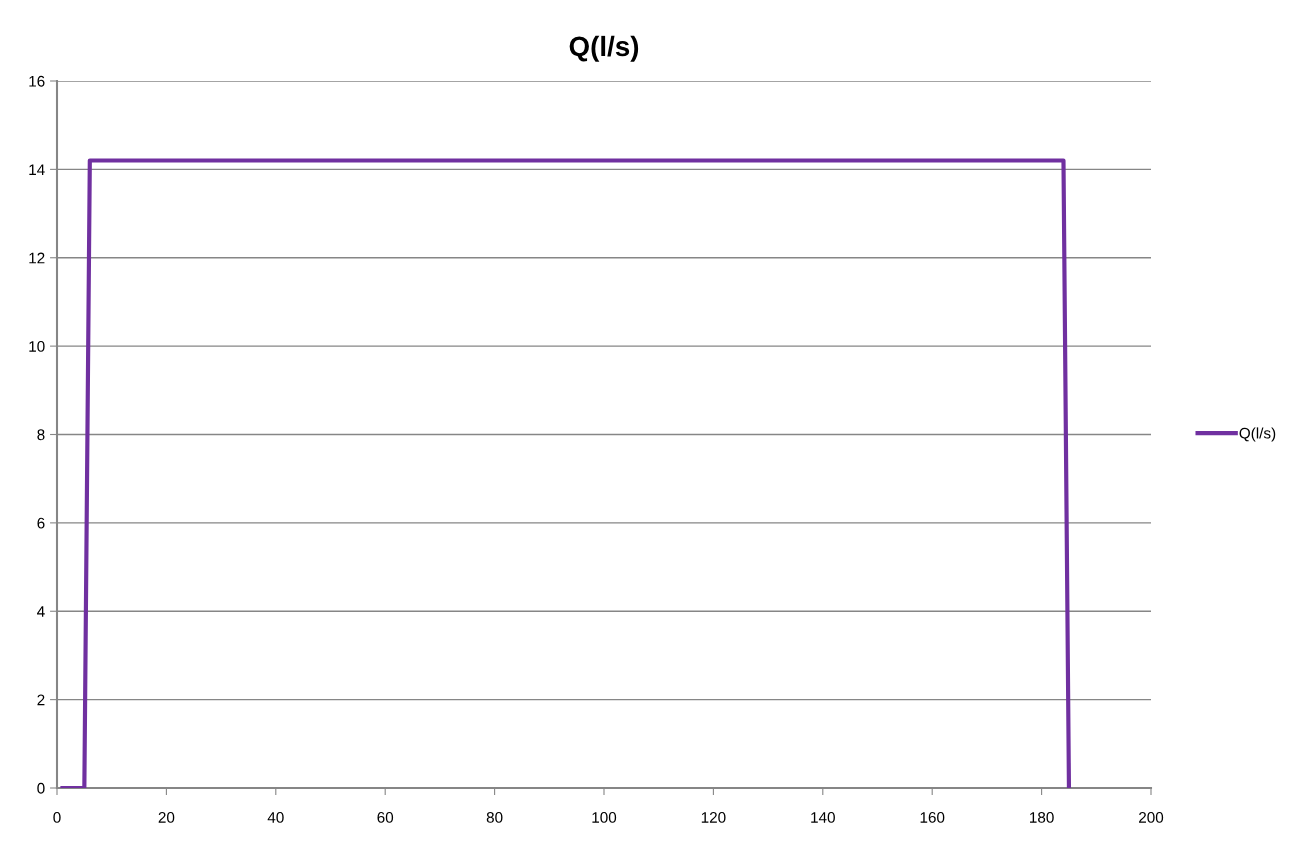 The width and height of the screenshot is (1290, 841). What do you see at coordinates (604, 817) in the screenshot?
I see `x-tick-label: 100` at bounding box center [604, 817].